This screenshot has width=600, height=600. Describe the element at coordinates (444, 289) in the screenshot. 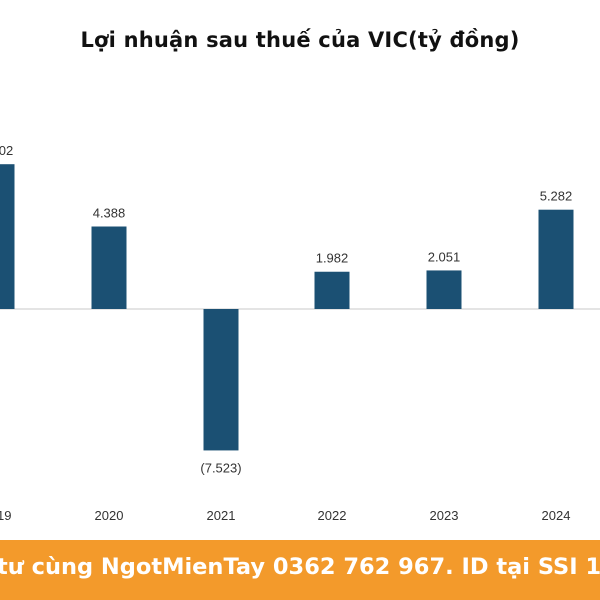

I see `bar-2023` at that location.